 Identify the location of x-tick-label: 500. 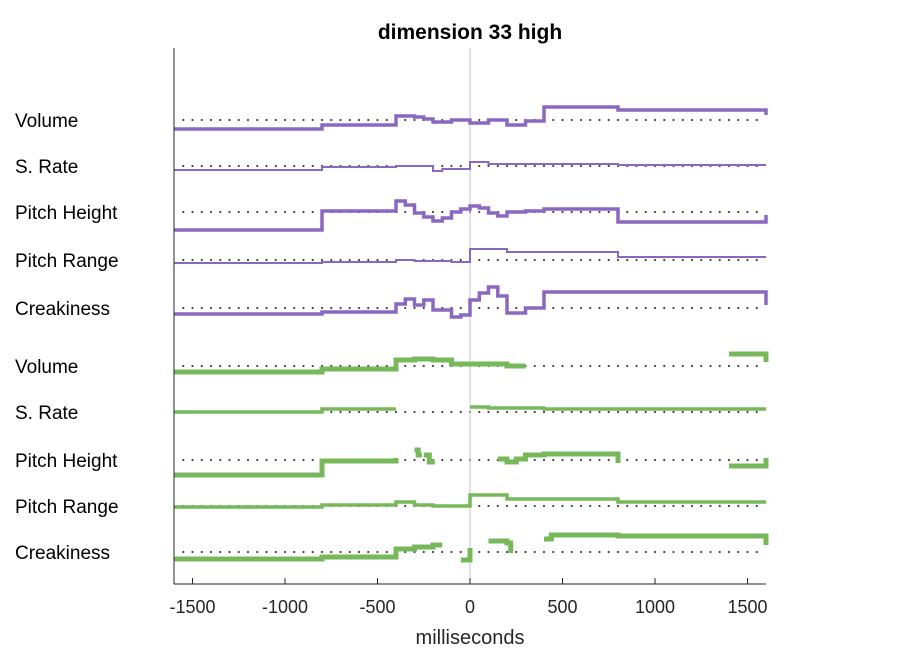
(562, 607).